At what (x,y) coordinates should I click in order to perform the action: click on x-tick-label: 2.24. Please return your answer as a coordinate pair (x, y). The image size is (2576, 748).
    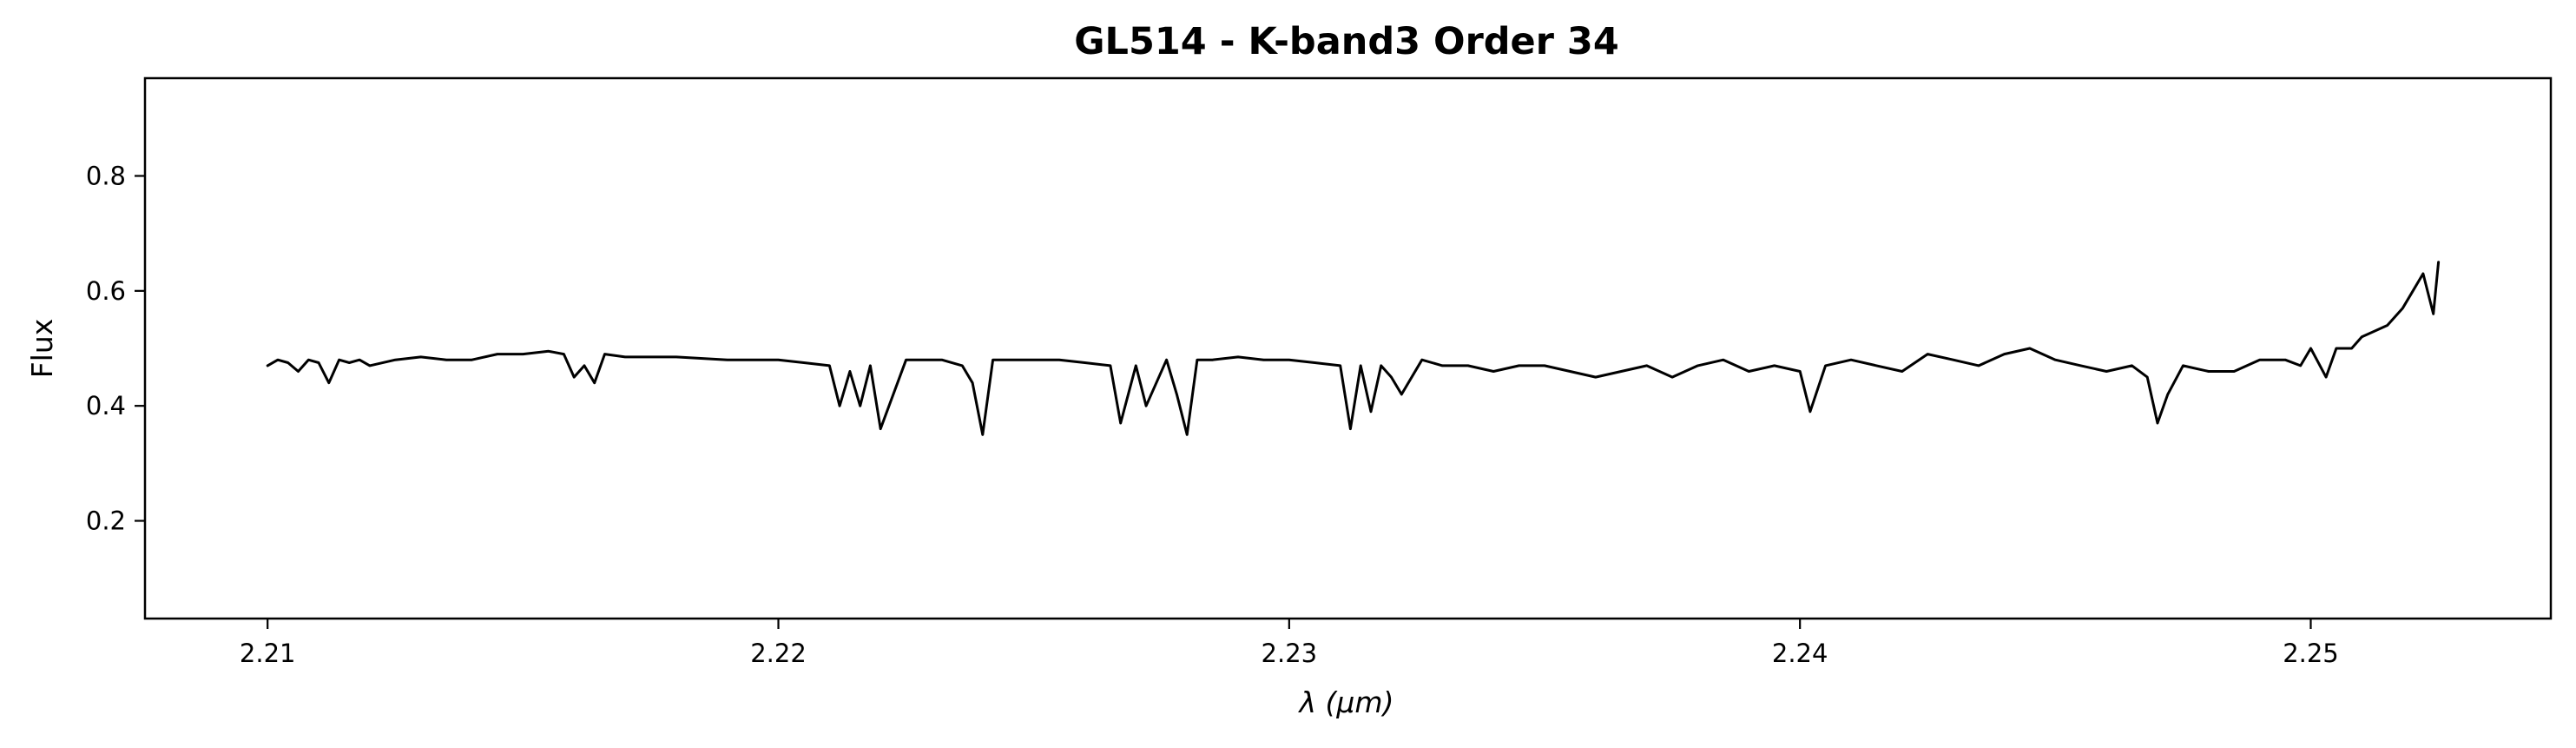
    Looking at the image, I should click on (1800, 653).